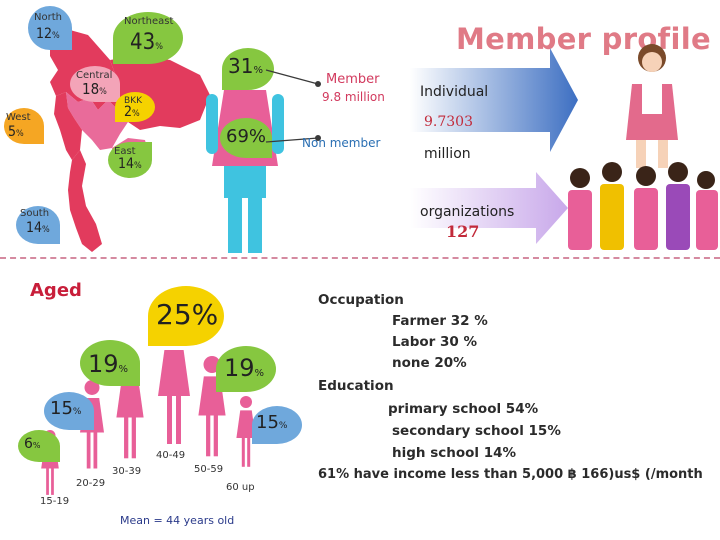 This screenshot has height=540, width=720. Describe the element at coordinates (16, 132) in the screenshot. I see `west-value: 5%` at that location.